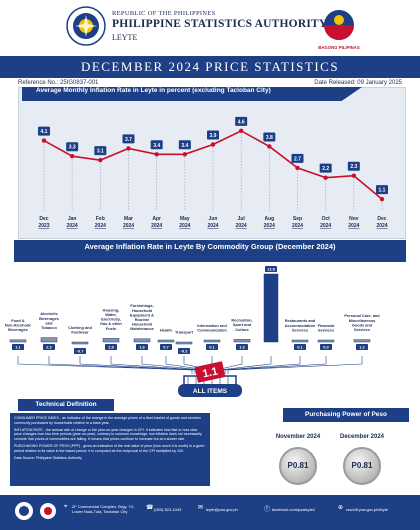 This screenshot has width=420, height=530. What do you see at coordinates (48, 511) in the screenshot?
I see `bp-footer-logo` at bounding box center [48, 511].